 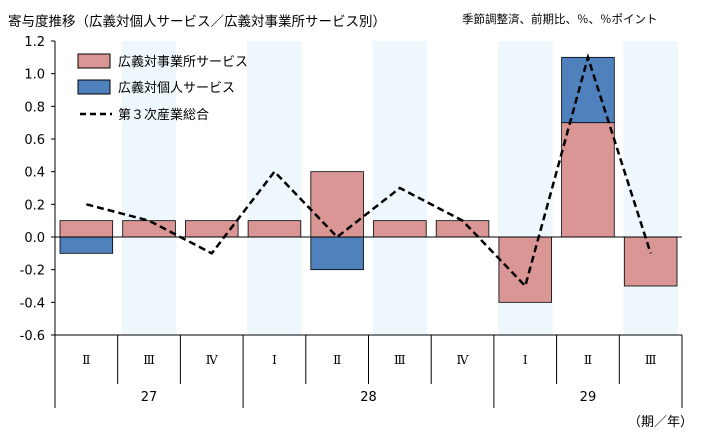 What do you see at coordinates (183, 62) in the screenshot?
I see `legend-label-business: 広義対事業所サービス` at bounding box center [183, 62].